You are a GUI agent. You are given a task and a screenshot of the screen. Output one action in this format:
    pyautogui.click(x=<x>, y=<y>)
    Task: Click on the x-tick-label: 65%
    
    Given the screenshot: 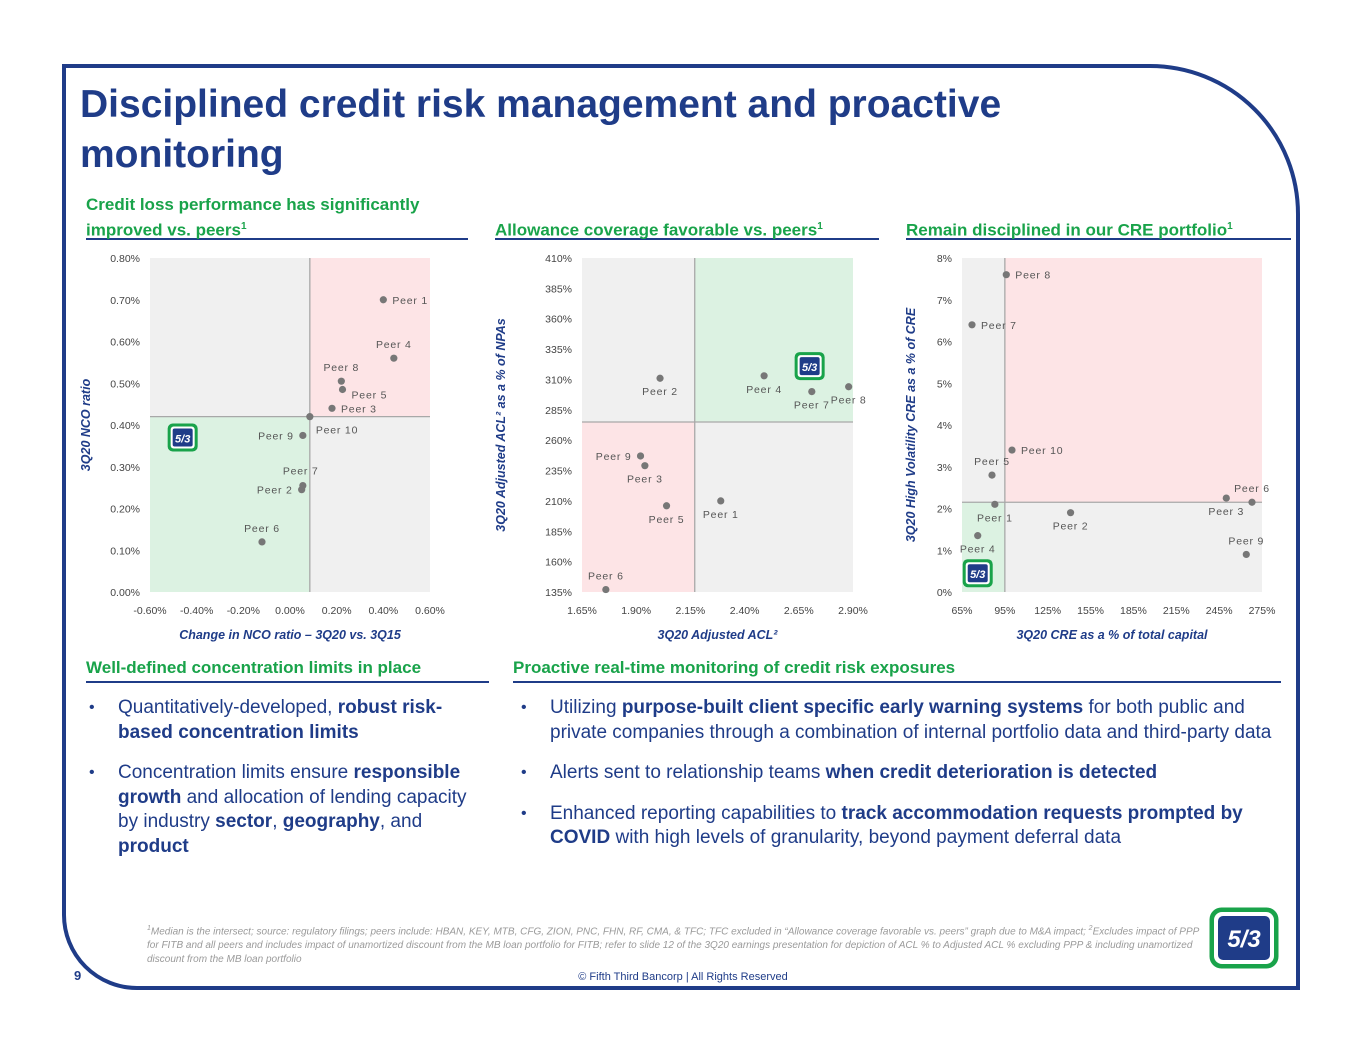 What is the action you would take?
    pyautogui.click(x=961, y=611)
    